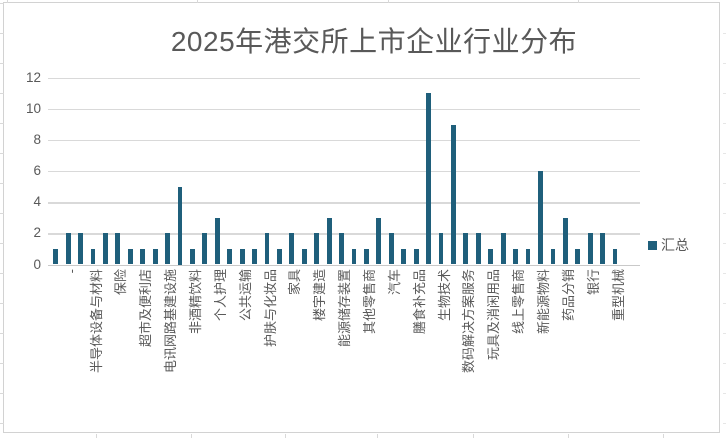  I want to click on x-axis-line, so click(344, 265).